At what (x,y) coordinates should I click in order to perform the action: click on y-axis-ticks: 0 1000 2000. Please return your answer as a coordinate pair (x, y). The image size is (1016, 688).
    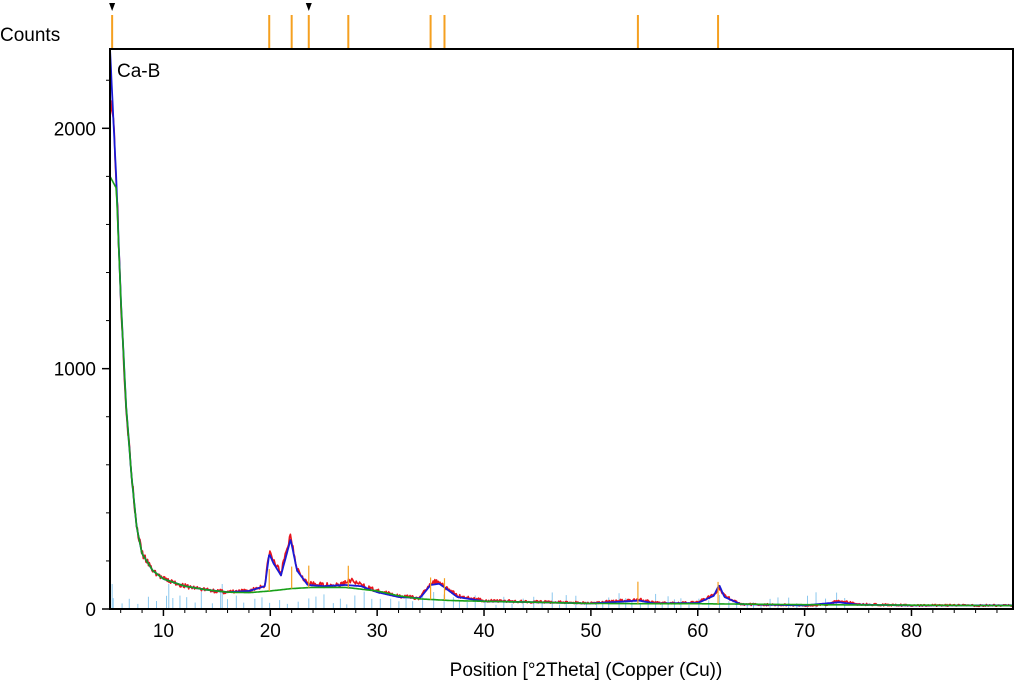
    Looking at the image, I should click on (82, 350).